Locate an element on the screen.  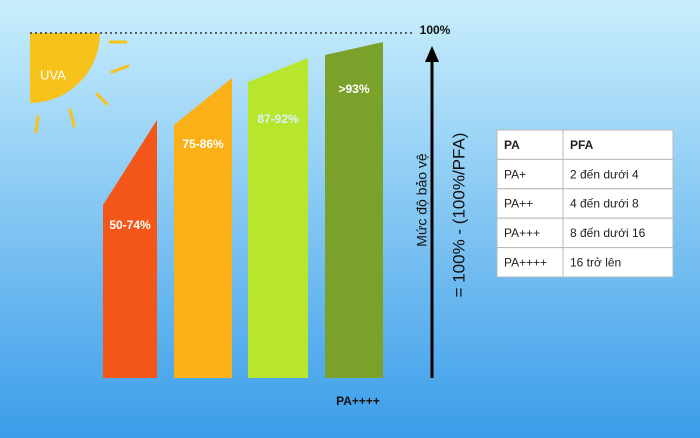
table-header: PFA is located at coordinates (582, 145).